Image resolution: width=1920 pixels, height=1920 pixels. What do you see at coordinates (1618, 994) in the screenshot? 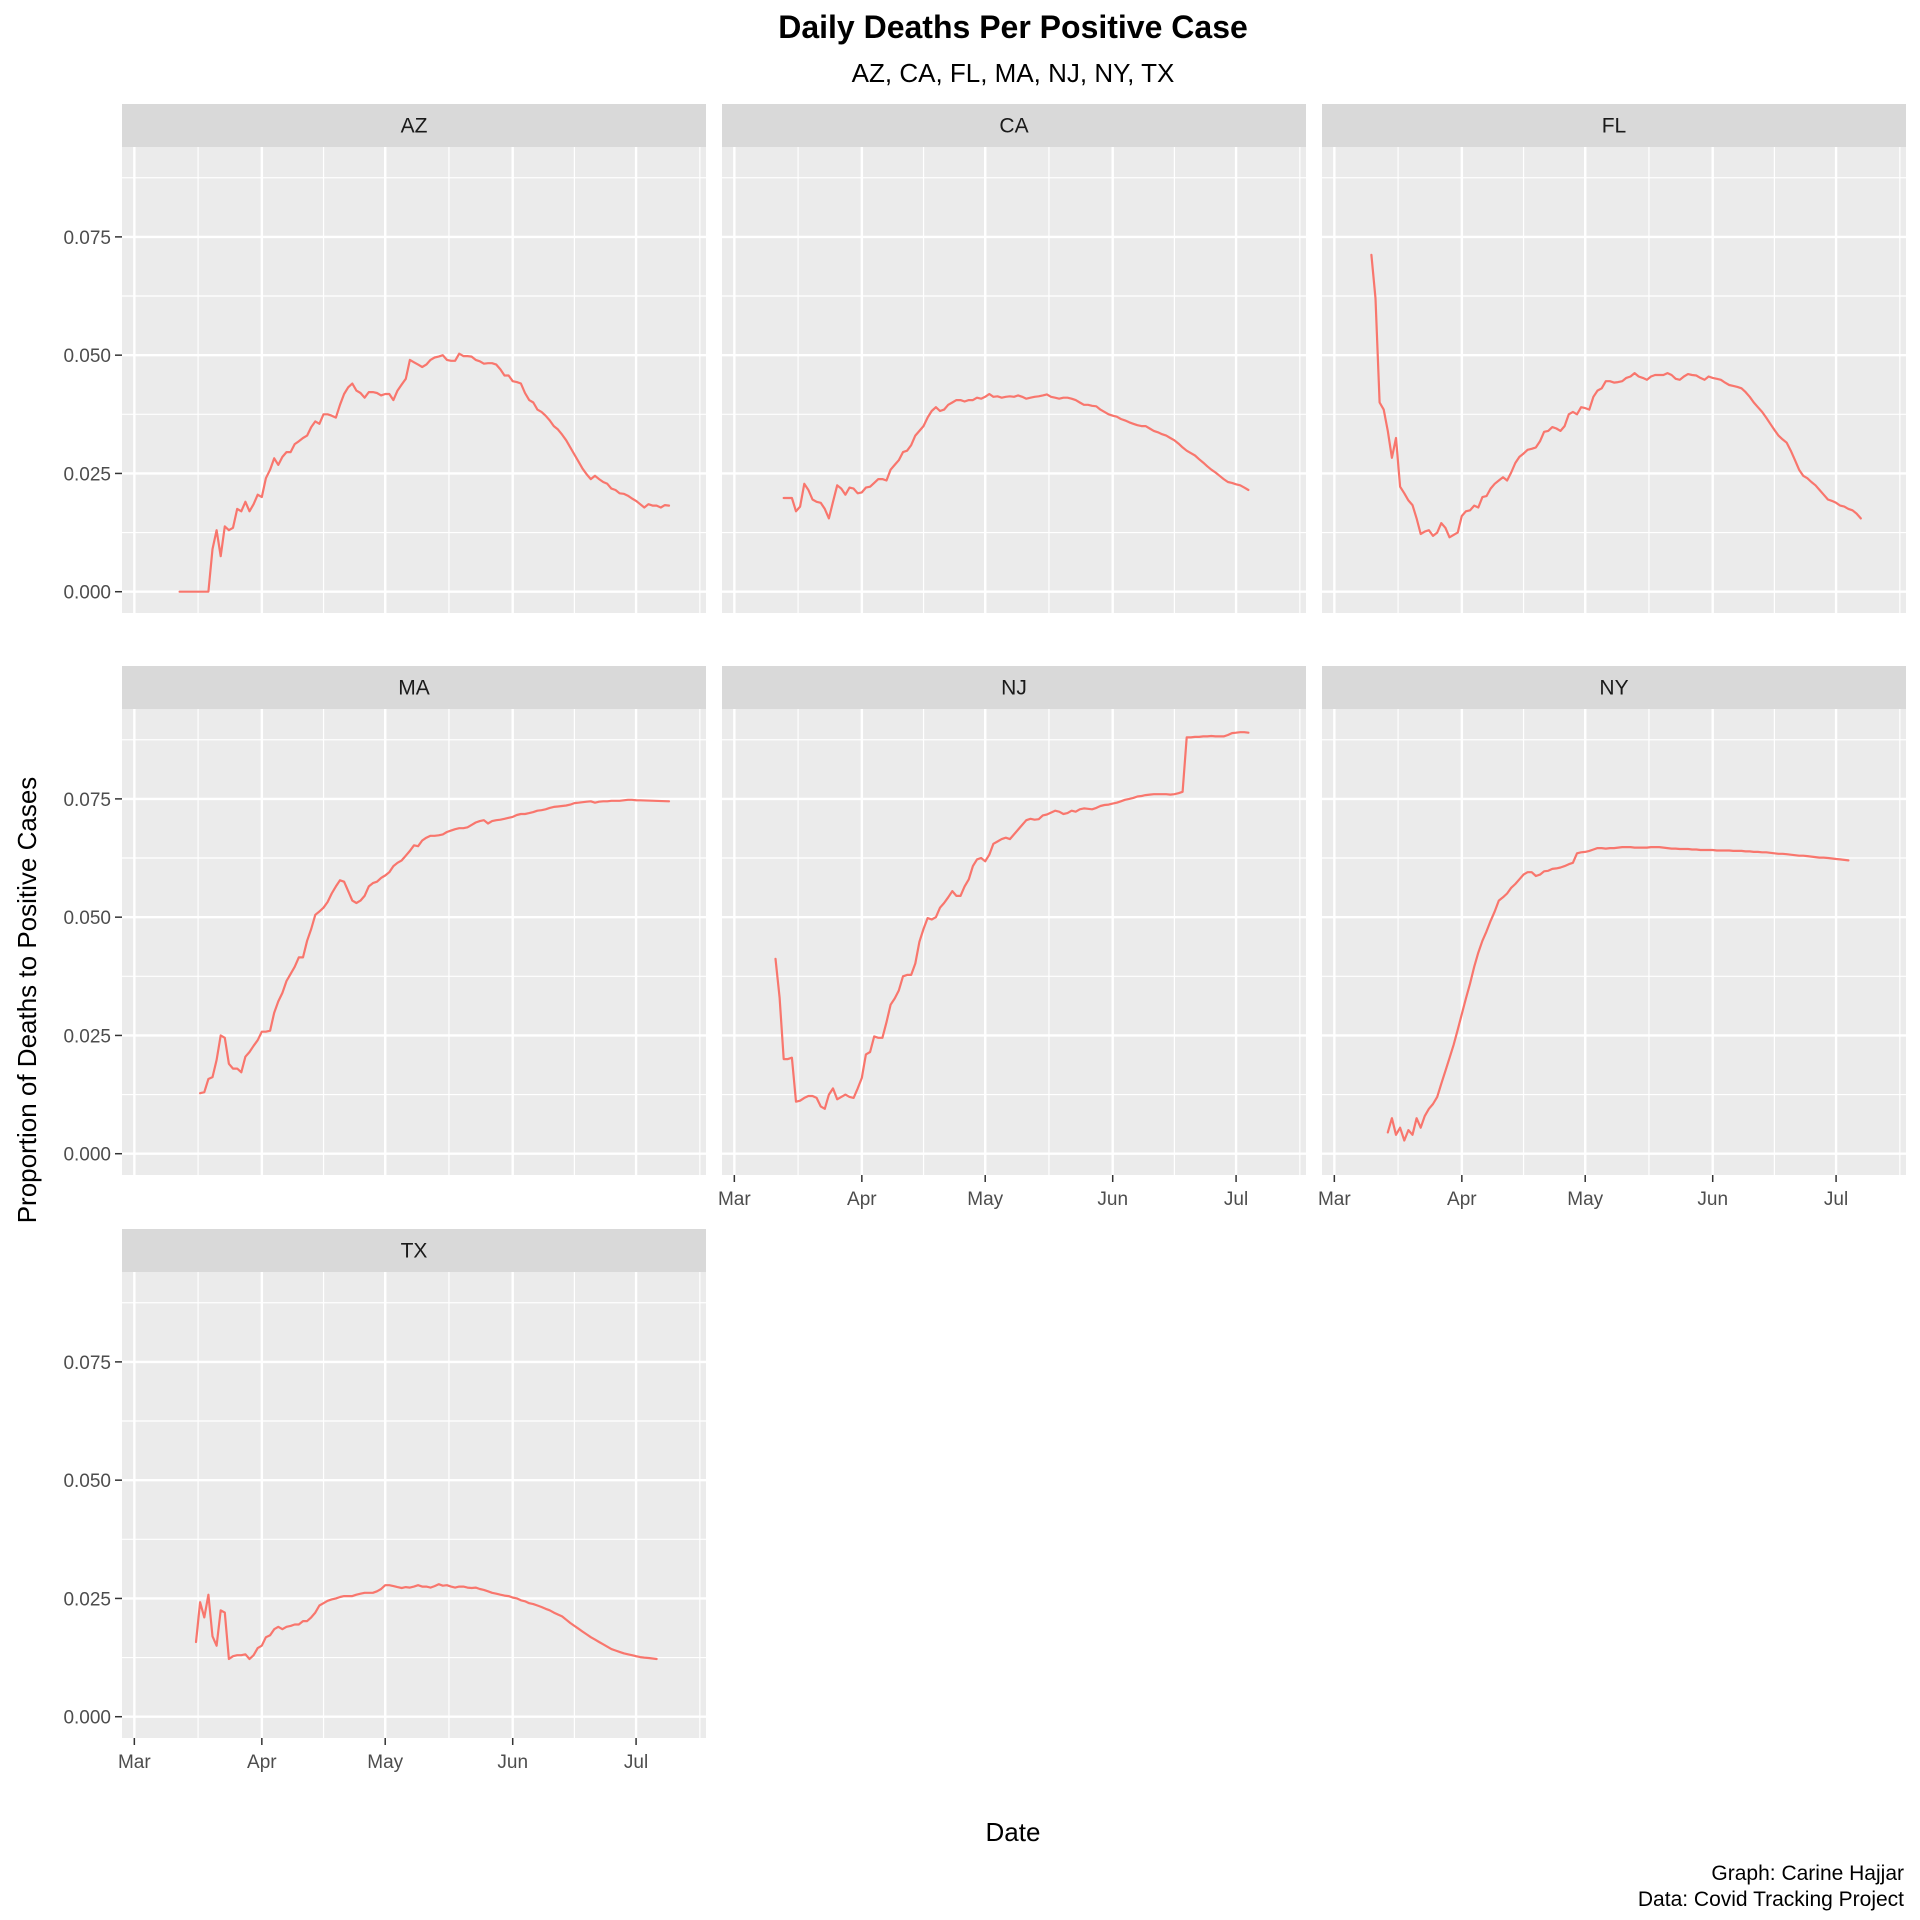
I see `series-line-ny` at bounding box center [1618, 994].